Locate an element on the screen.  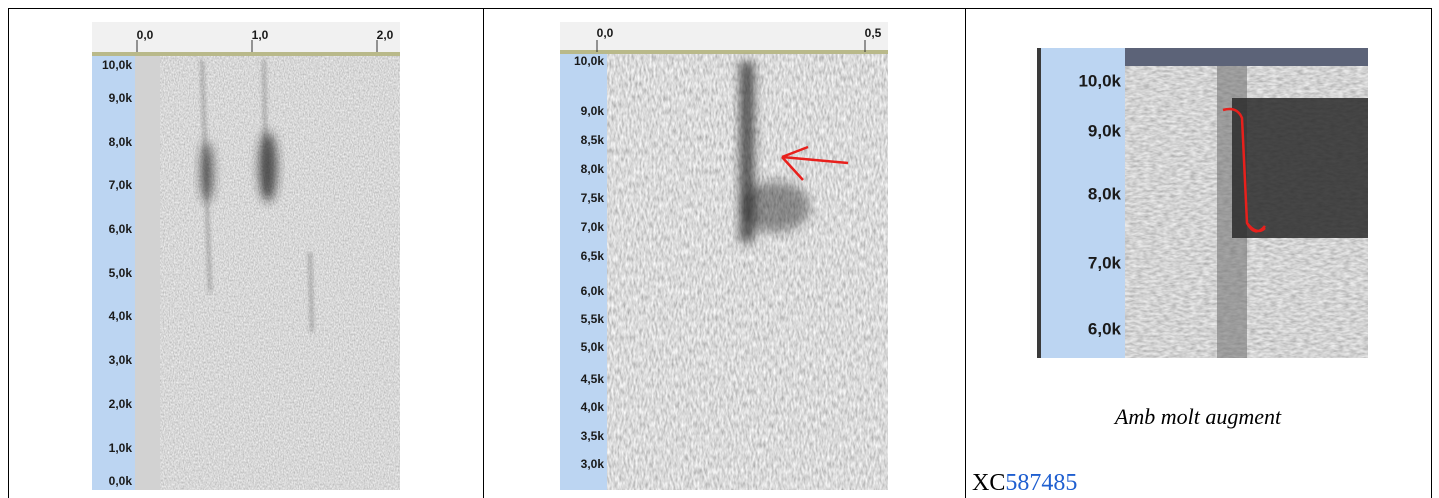
reference-link: 587485 is located at coordinates (1041, 483).